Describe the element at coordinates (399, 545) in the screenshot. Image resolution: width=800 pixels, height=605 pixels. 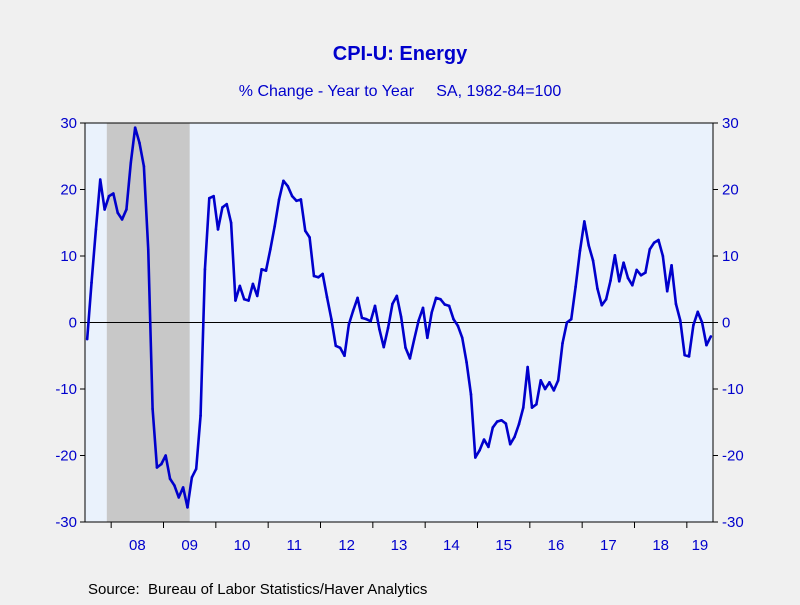
I see `x-tick-label: 13` at that location.